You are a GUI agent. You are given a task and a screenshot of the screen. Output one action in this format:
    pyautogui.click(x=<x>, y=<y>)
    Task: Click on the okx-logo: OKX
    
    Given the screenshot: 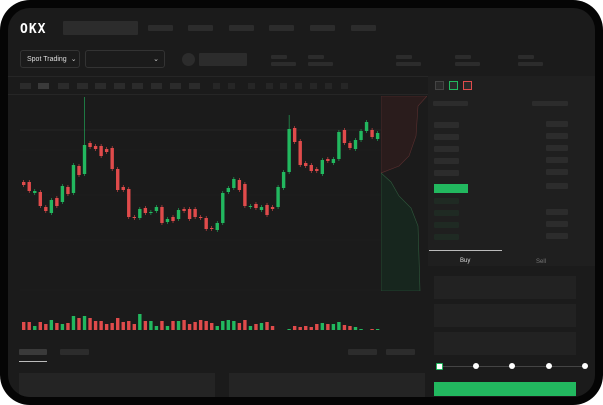 What is the action you would take?
    pyautogui.click(x=33, y=29)
    